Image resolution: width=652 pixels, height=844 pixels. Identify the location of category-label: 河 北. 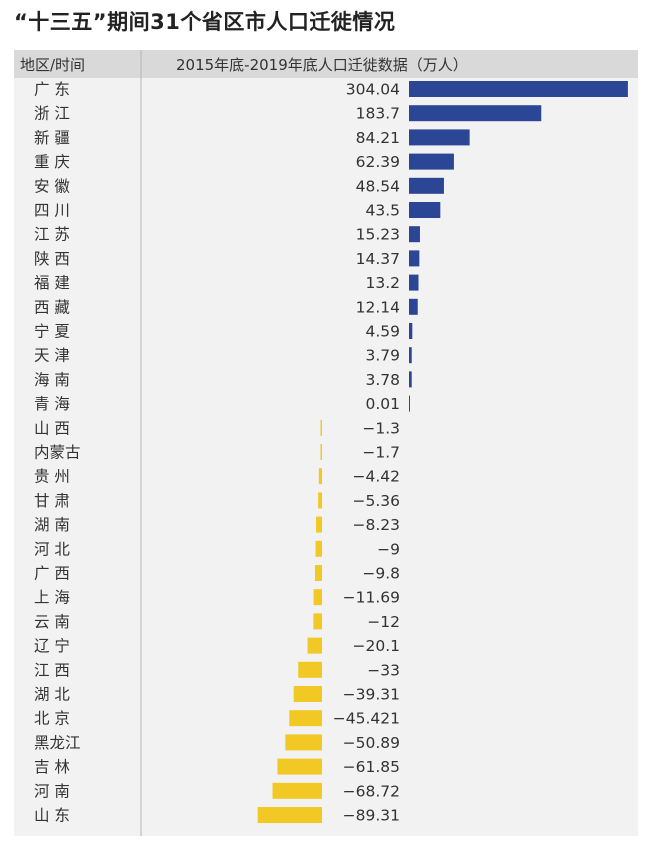
(52, 549).